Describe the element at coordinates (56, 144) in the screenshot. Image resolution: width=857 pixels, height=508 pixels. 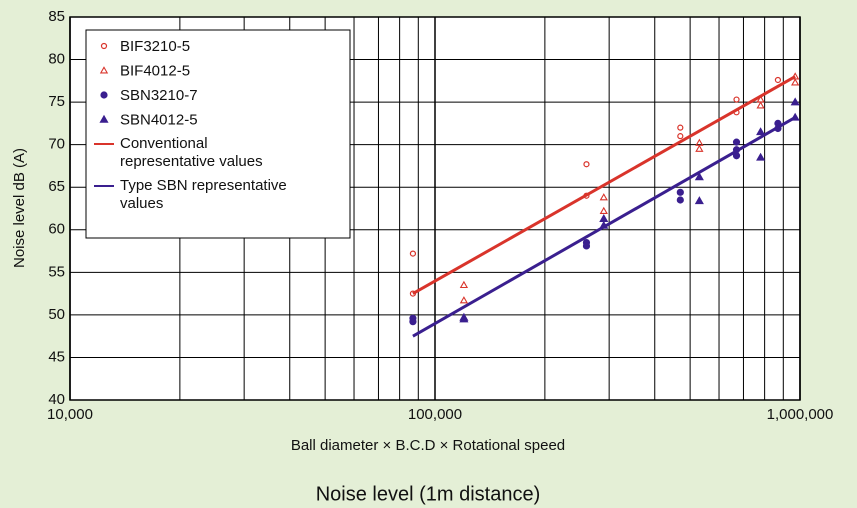
I see `y-tick-label: 70` at that location.